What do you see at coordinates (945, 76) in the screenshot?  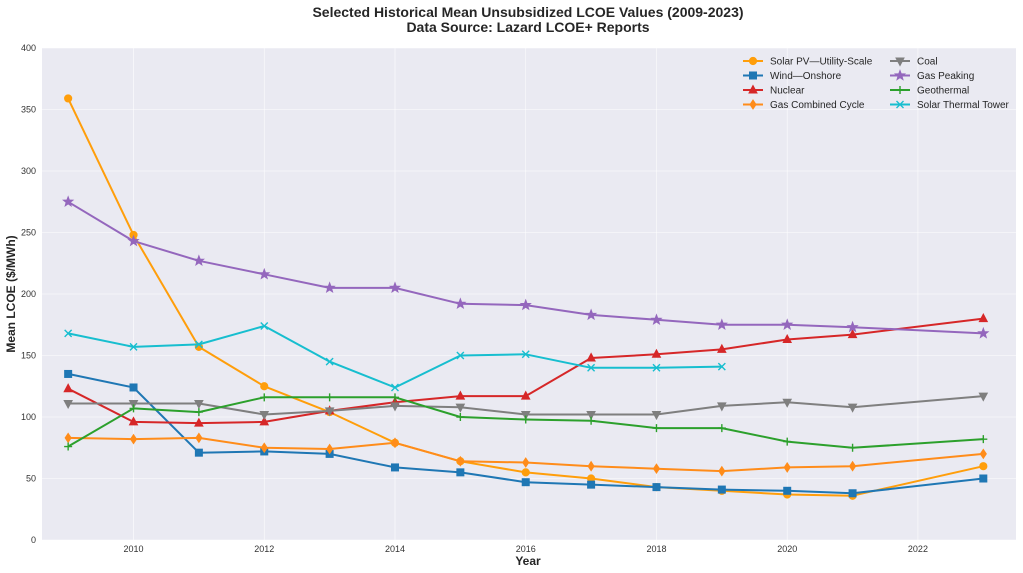 I see `legend-label: Gas Peaking` at bounding box center [945, 76].